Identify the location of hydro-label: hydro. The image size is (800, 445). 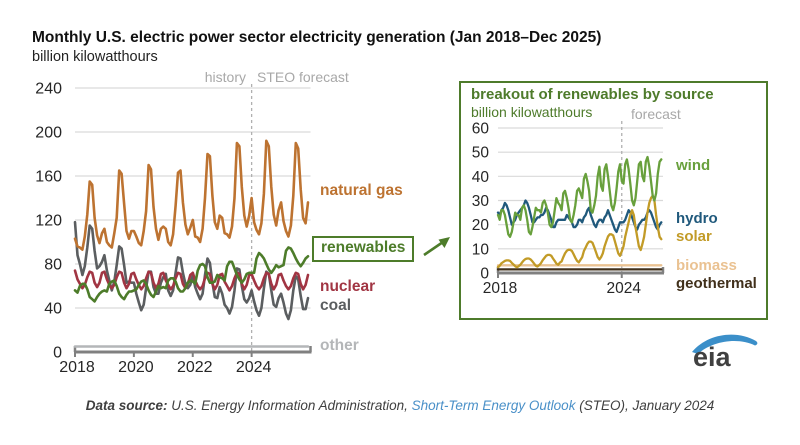
(697, 218).